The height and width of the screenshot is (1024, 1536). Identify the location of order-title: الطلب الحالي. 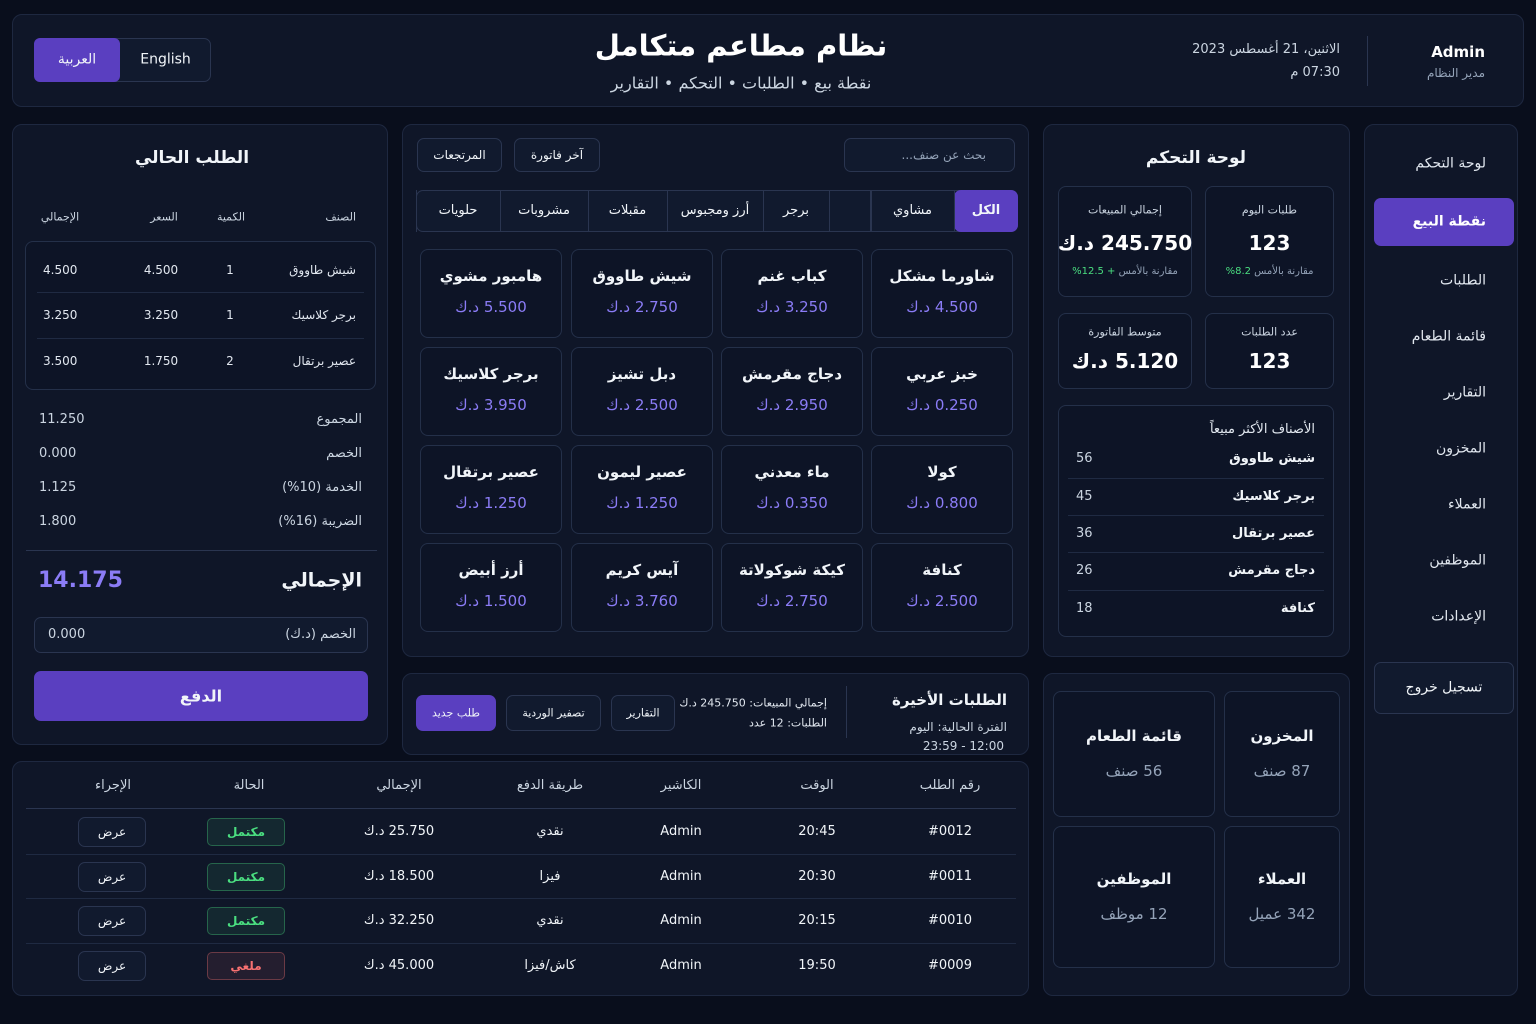
(192, 157).